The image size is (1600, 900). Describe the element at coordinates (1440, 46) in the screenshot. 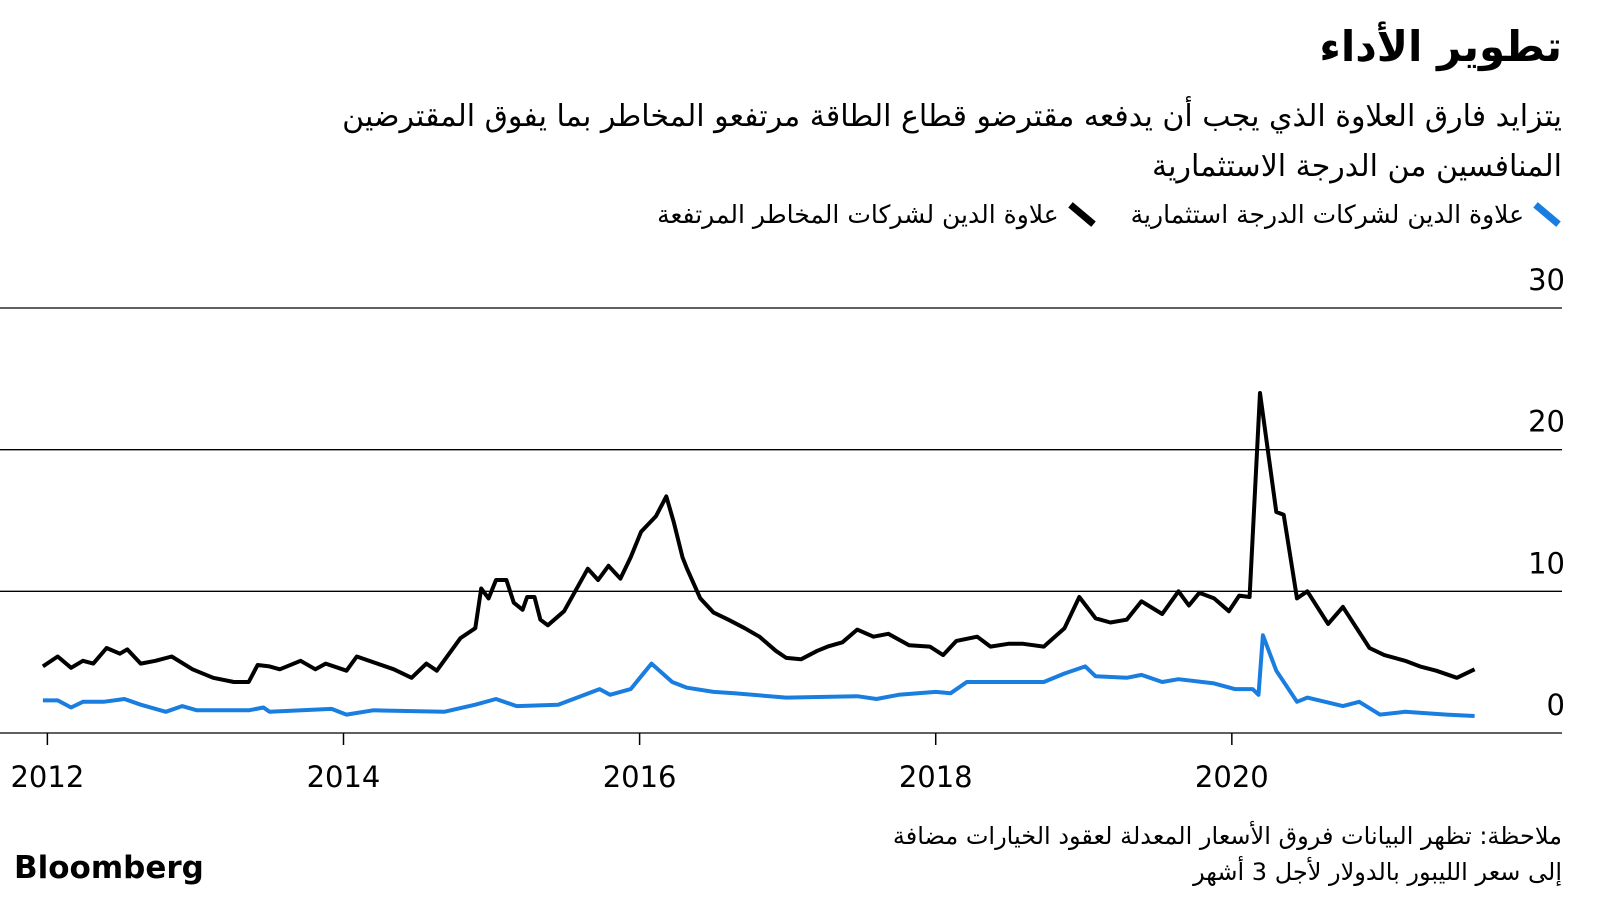

I see `chart-title: تطوير الأداء` at that location.